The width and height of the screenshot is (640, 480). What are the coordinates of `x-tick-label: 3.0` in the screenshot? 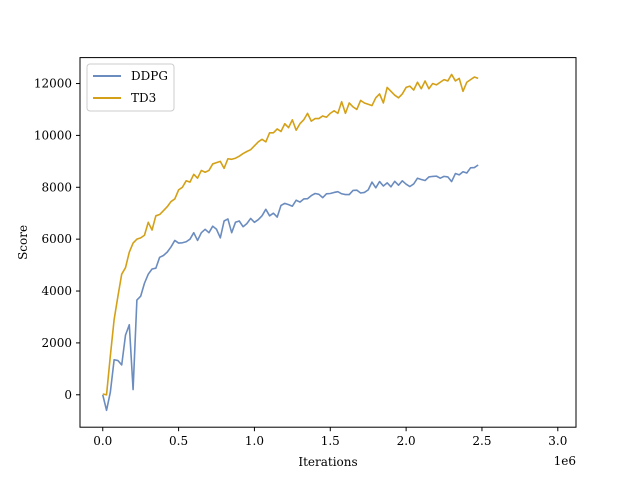 It's located at (557, 441).